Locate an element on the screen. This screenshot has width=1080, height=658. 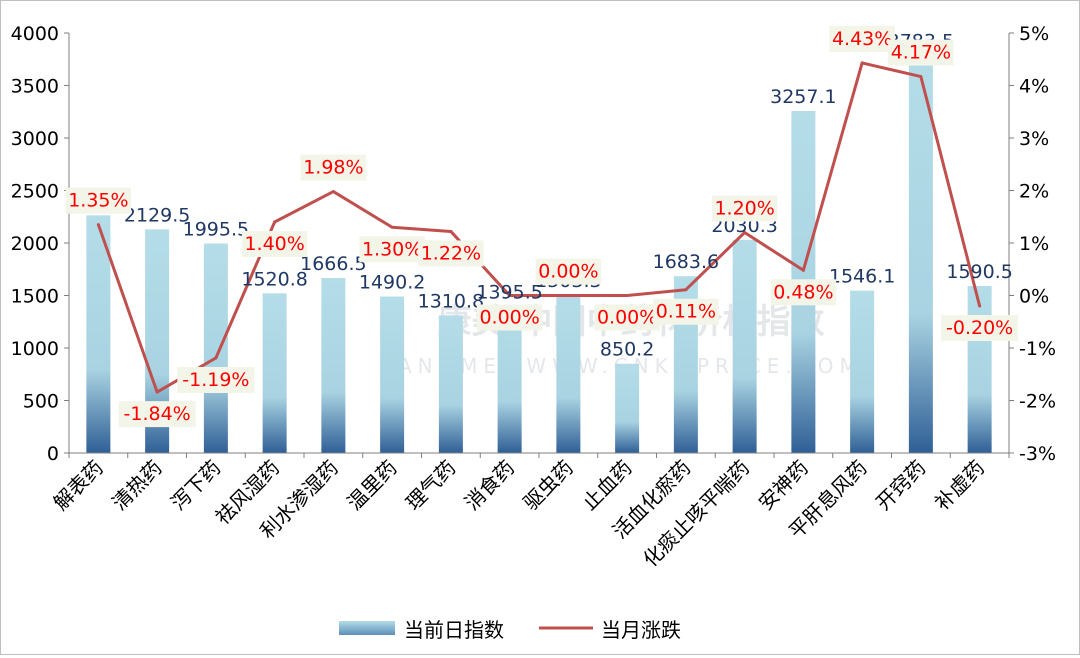
bar-data-label: 1546.1 is located at coordinates (862, 277).